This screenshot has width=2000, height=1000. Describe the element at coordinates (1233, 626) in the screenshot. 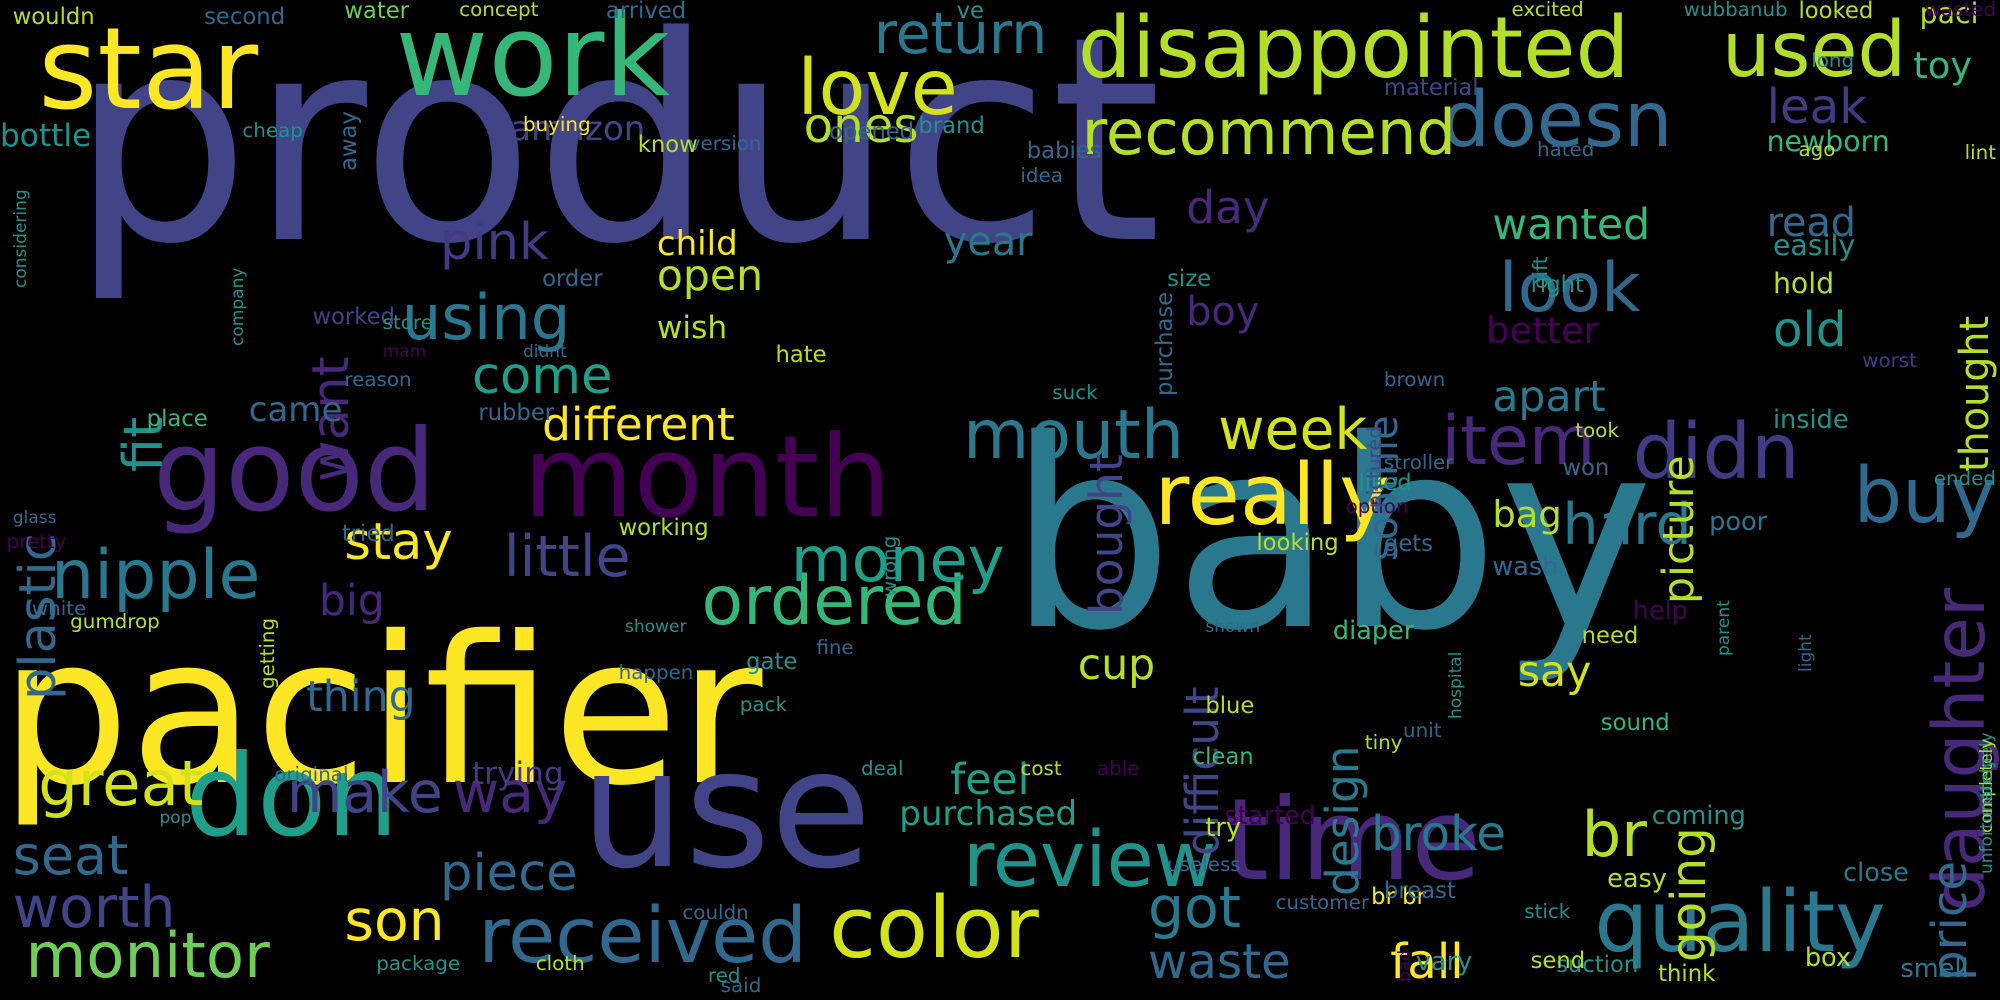

I see `word-shown: shown` at that location.